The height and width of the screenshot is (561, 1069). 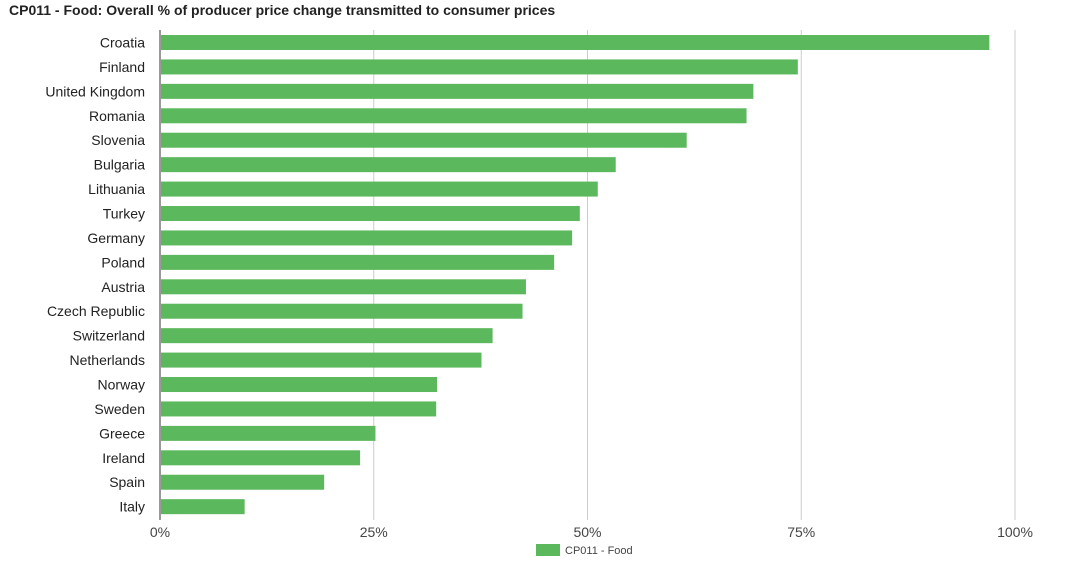 I want to click on category-label: Greece, so click(x=122, y=433).